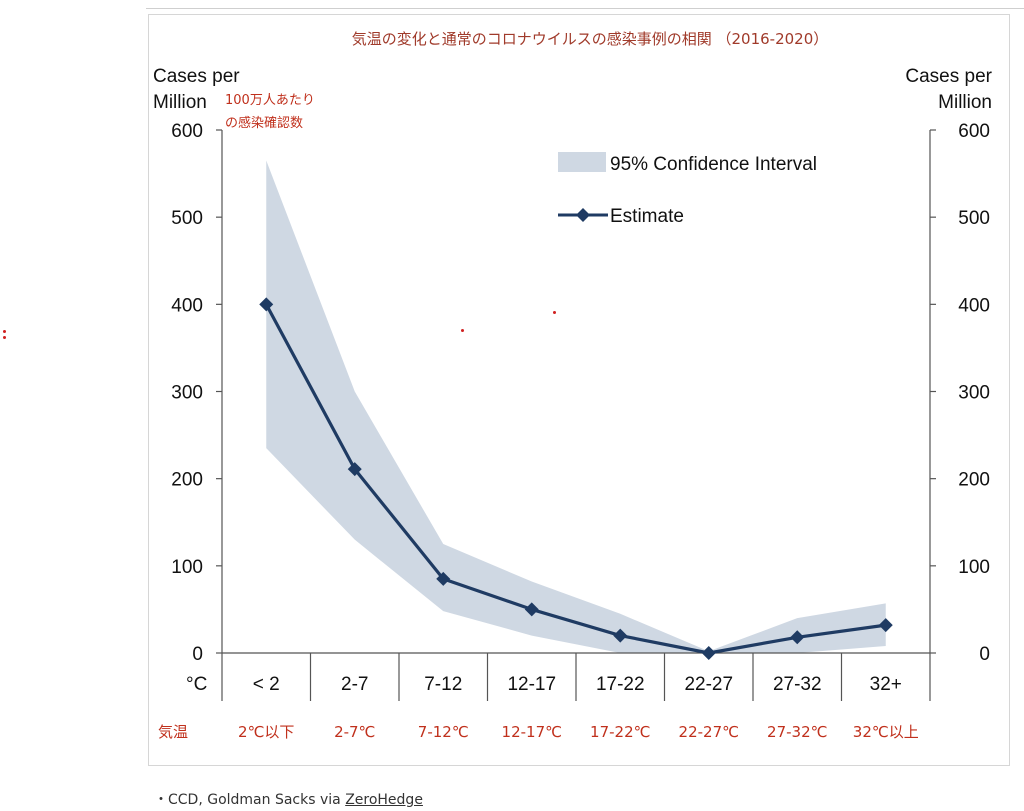  Describe the element at coordinates (582, 162) in the screenshot. I see `legend-ci-swatch` at that location.